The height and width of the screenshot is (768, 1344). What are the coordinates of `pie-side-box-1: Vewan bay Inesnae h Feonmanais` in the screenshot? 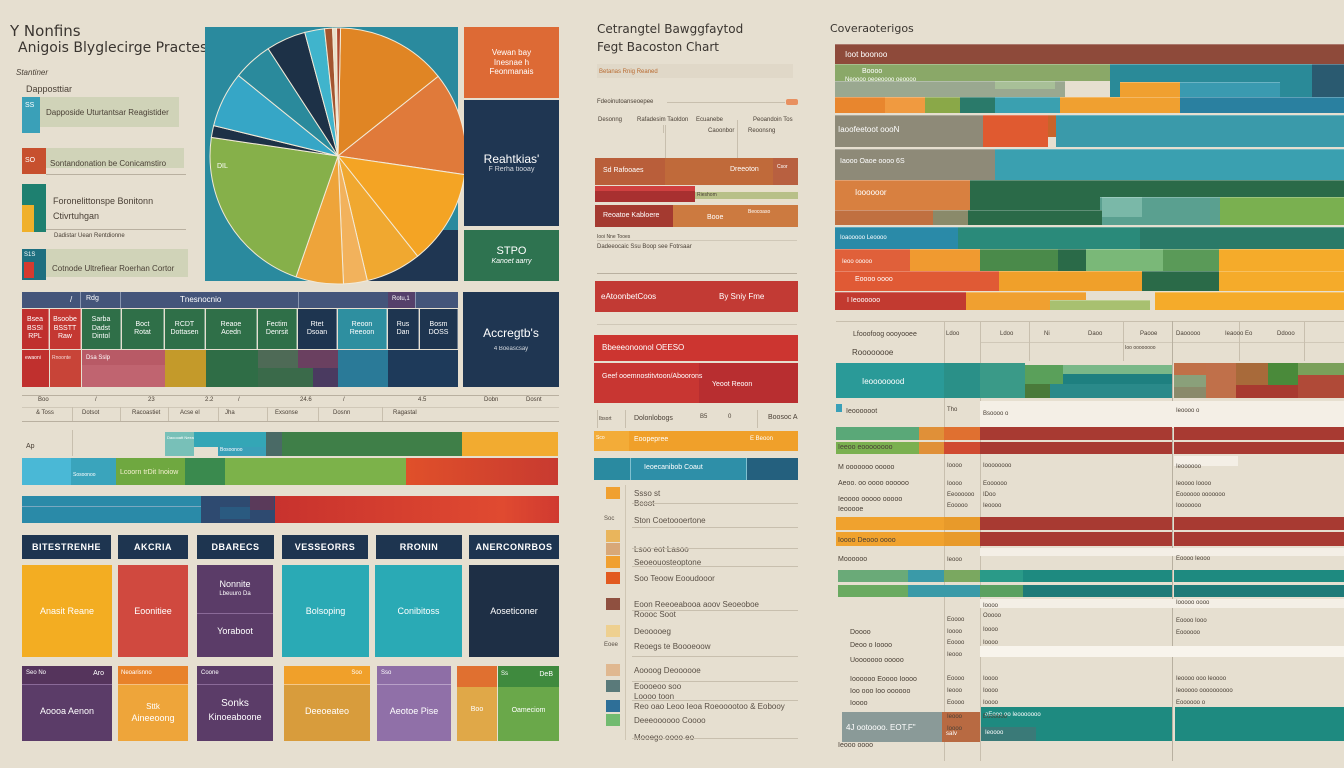 It's located at (511, 62).